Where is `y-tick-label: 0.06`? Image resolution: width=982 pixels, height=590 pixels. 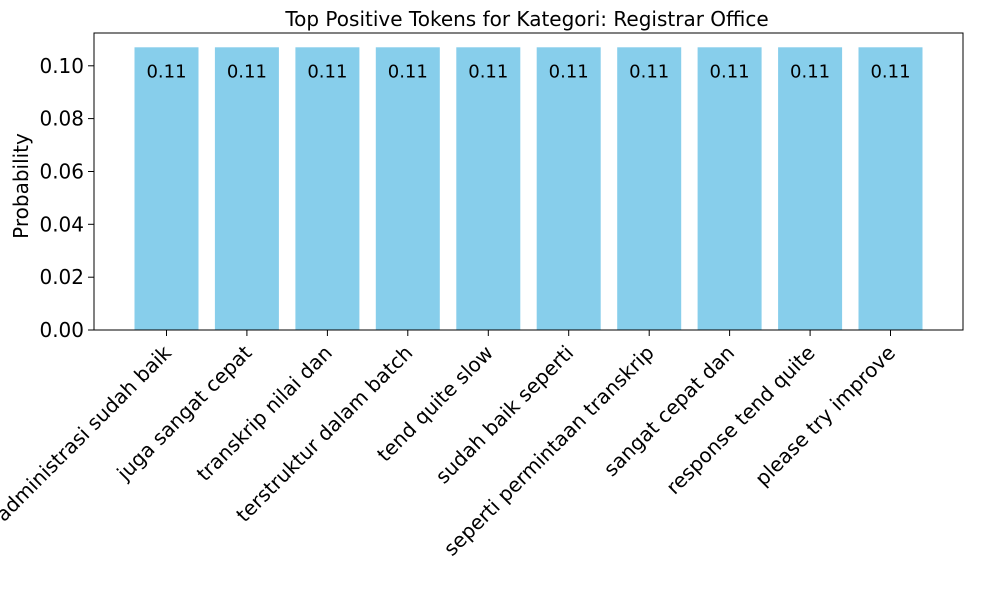 y-tick-label: 0.06 is located at coordinates (61, 172).